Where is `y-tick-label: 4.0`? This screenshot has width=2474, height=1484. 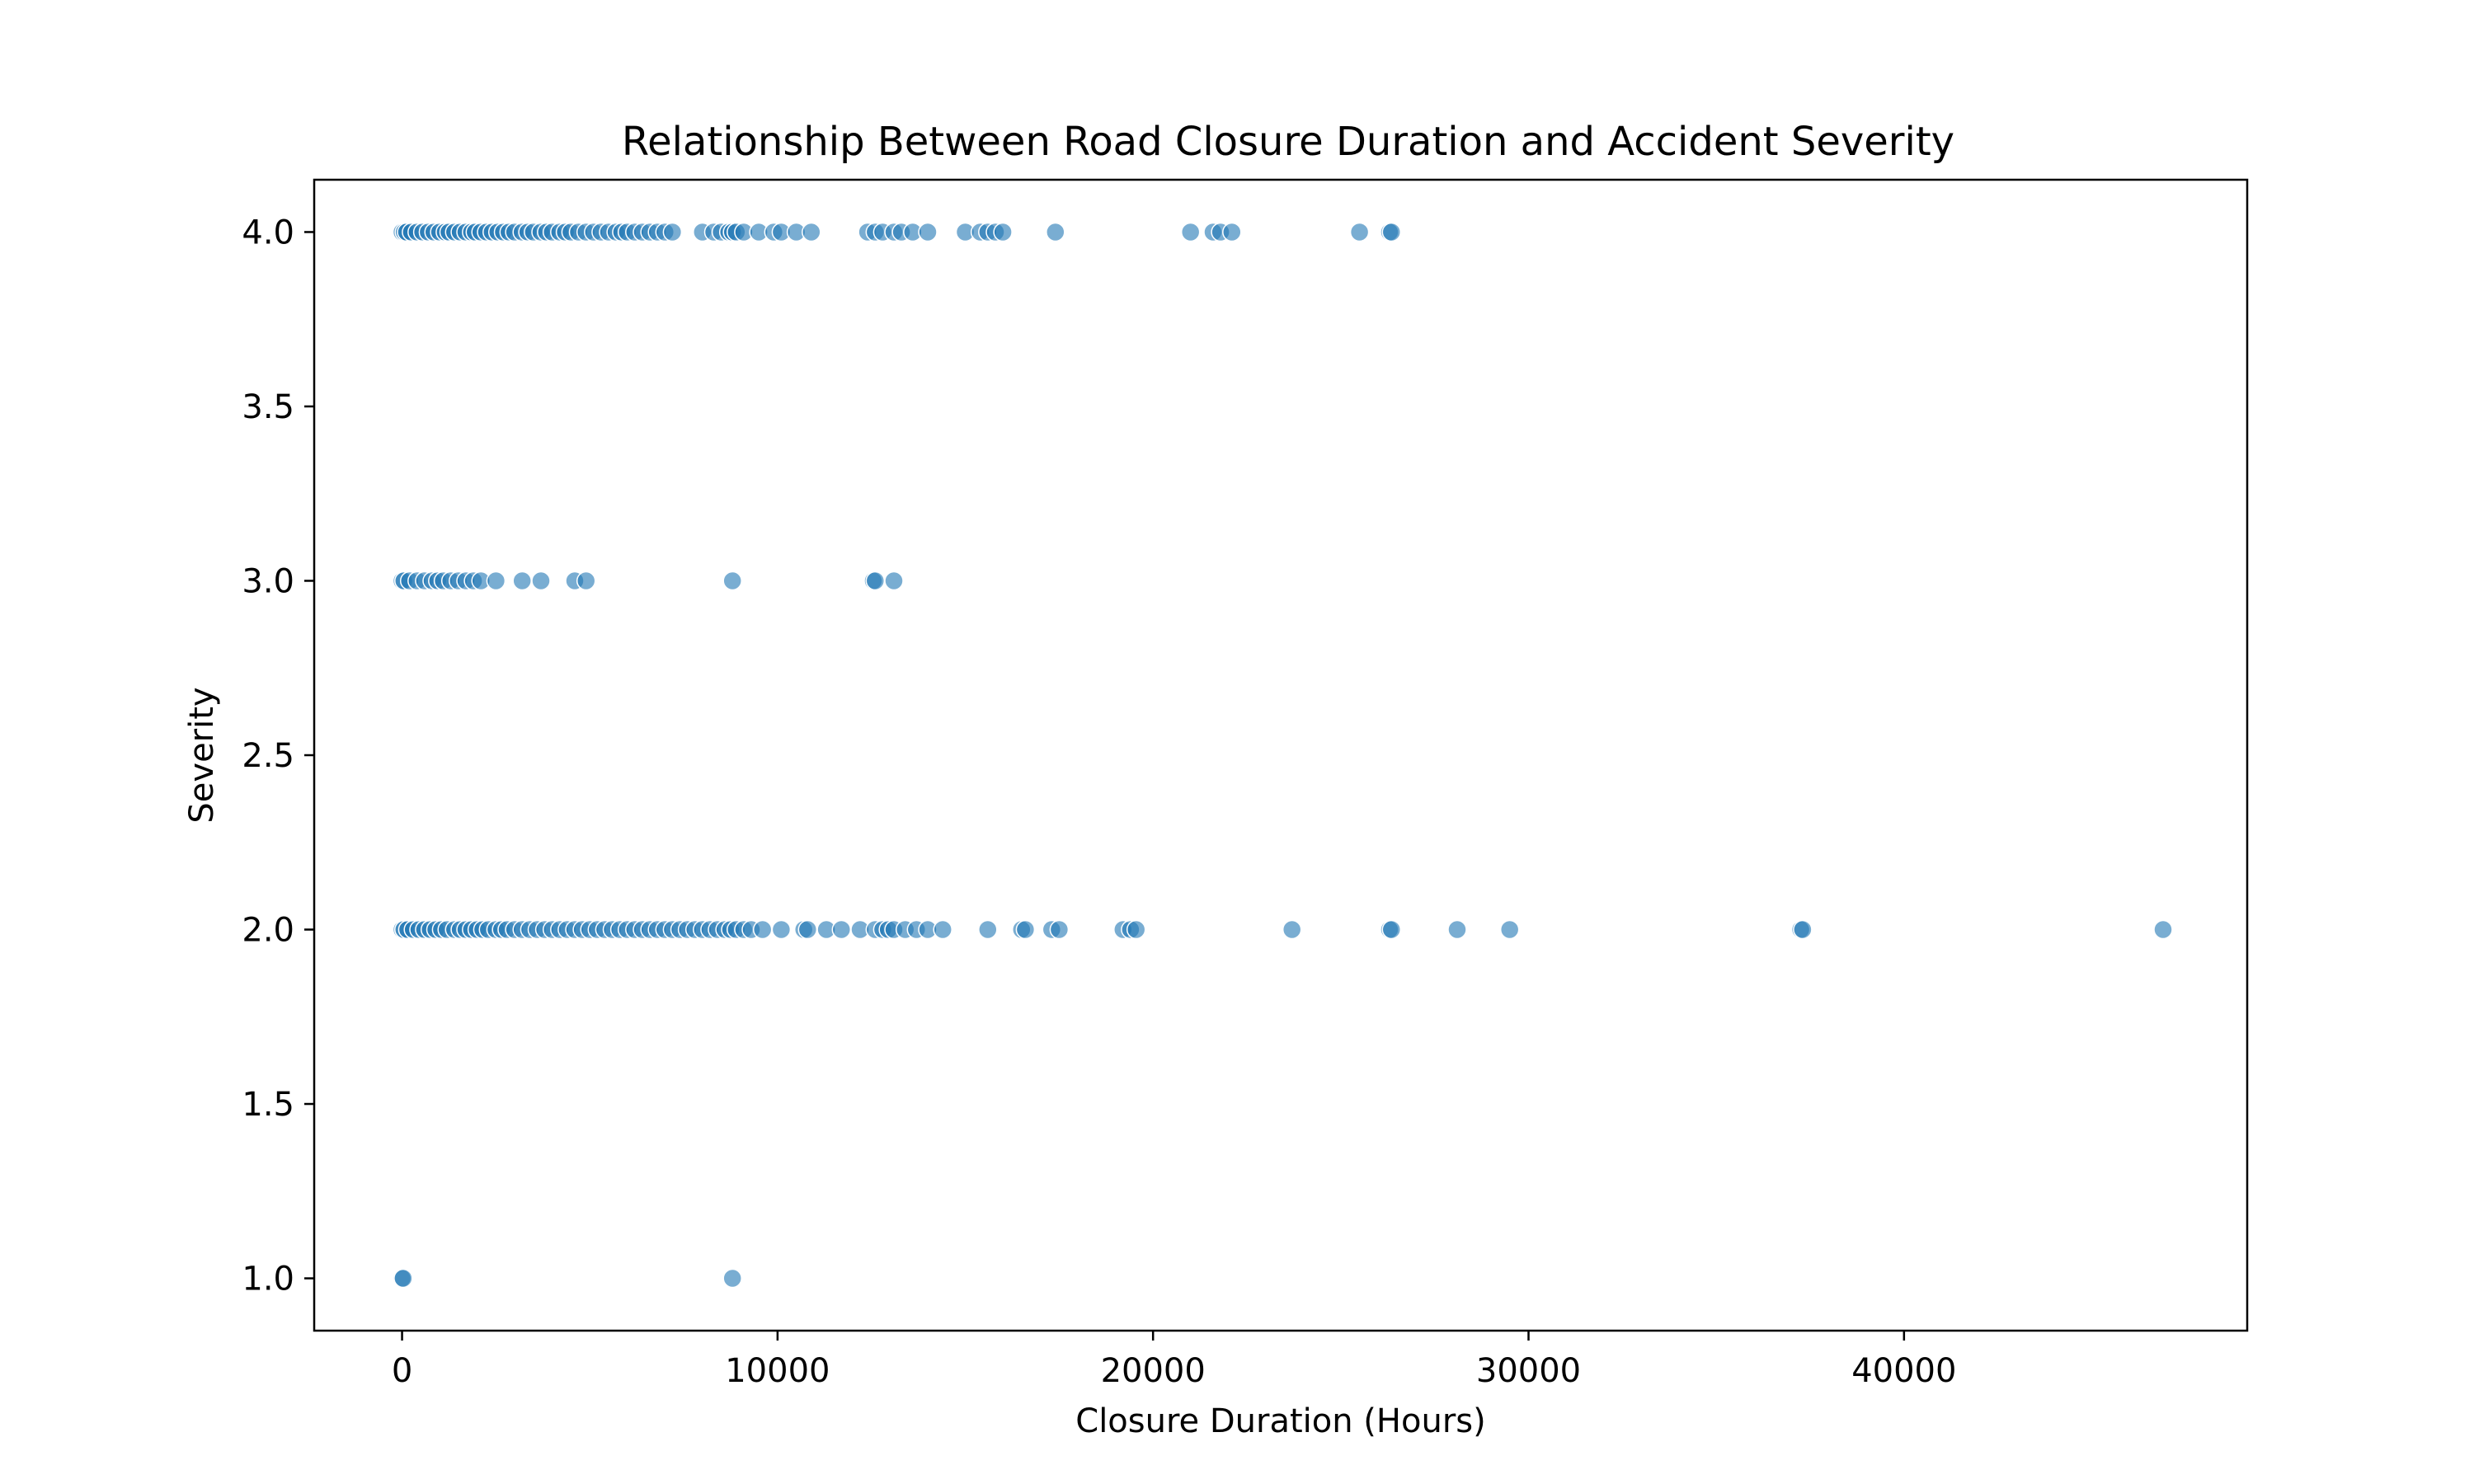
y-tick-label: 4.0 is located at coordinates (268, 233).